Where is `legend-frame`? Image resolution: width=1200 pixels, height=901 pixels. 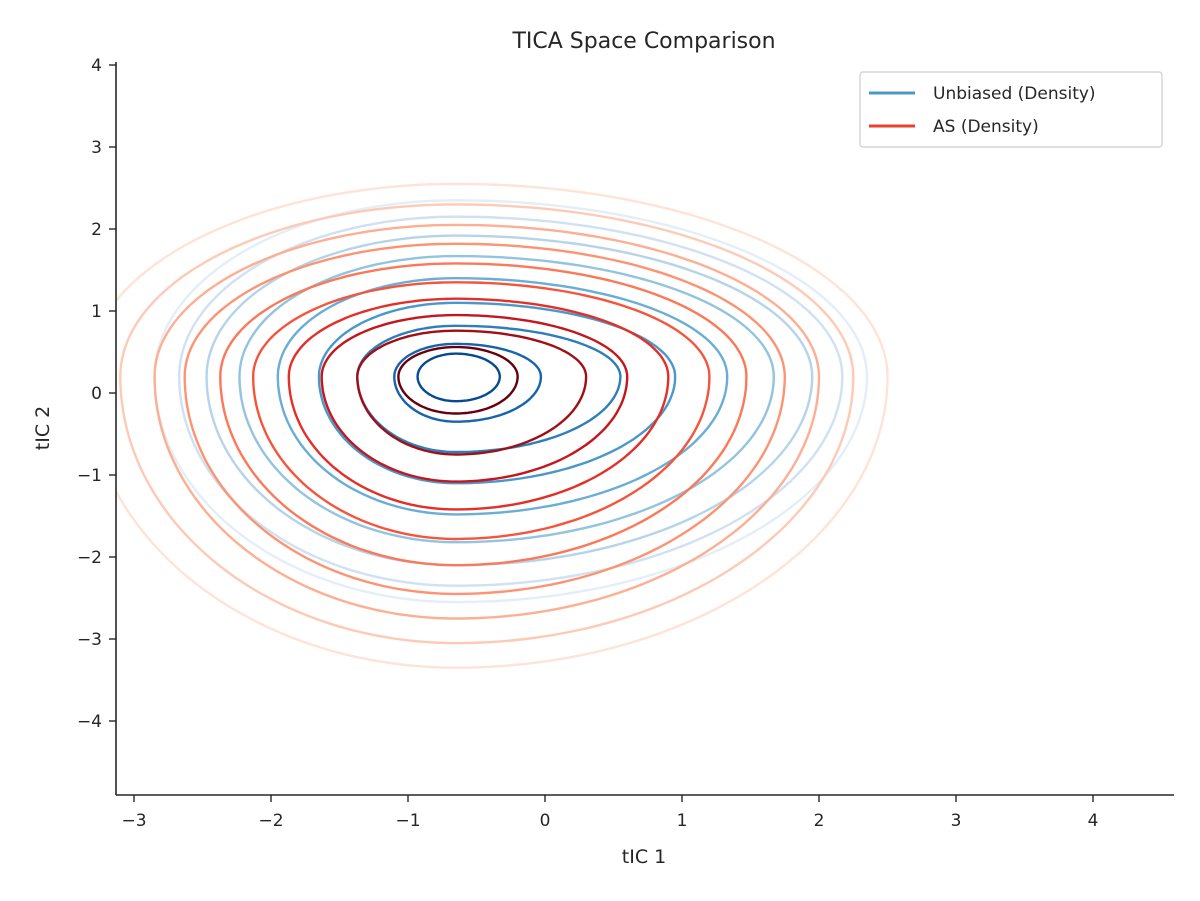
legend-frame is located at coordinates (1011, 109).